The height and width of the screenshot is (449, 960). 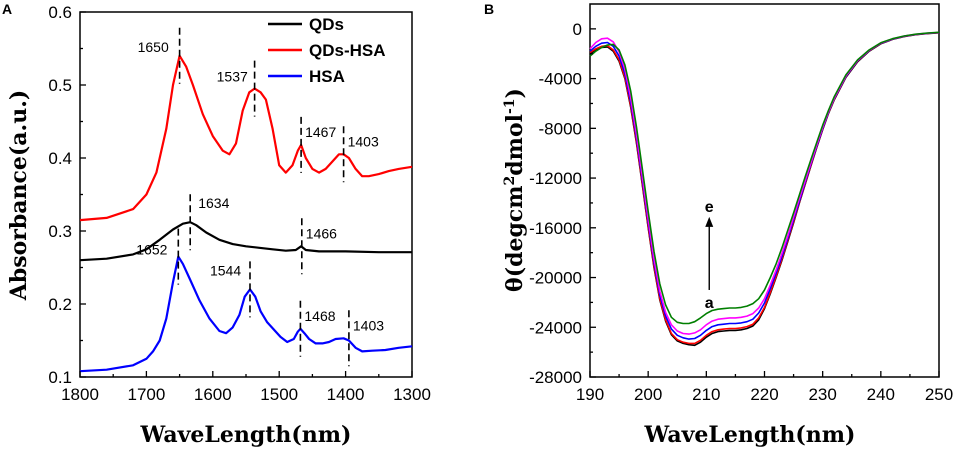 I want to click on y-tick-label-b-1: -4000, so click(x=560, y=79).